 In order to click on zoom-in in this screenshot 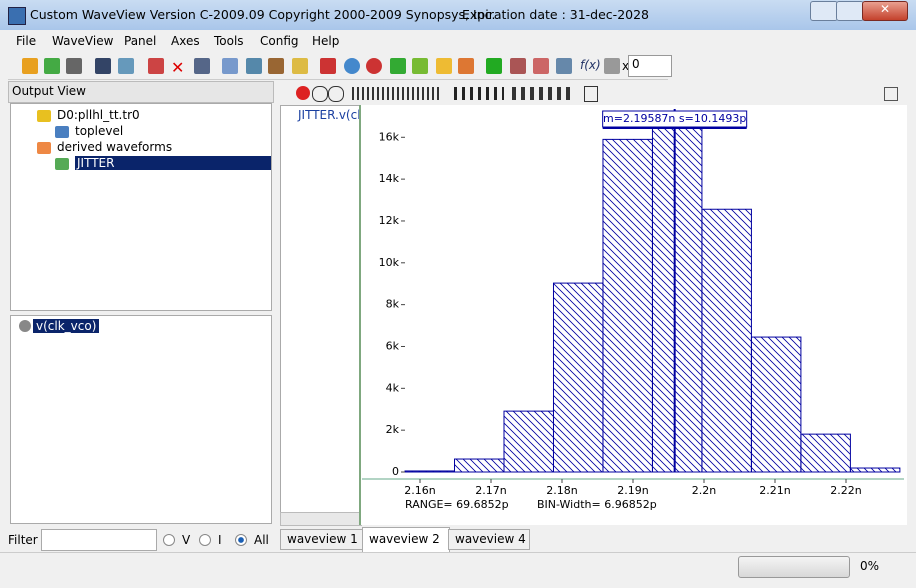, I will do `click(303, 93)`.